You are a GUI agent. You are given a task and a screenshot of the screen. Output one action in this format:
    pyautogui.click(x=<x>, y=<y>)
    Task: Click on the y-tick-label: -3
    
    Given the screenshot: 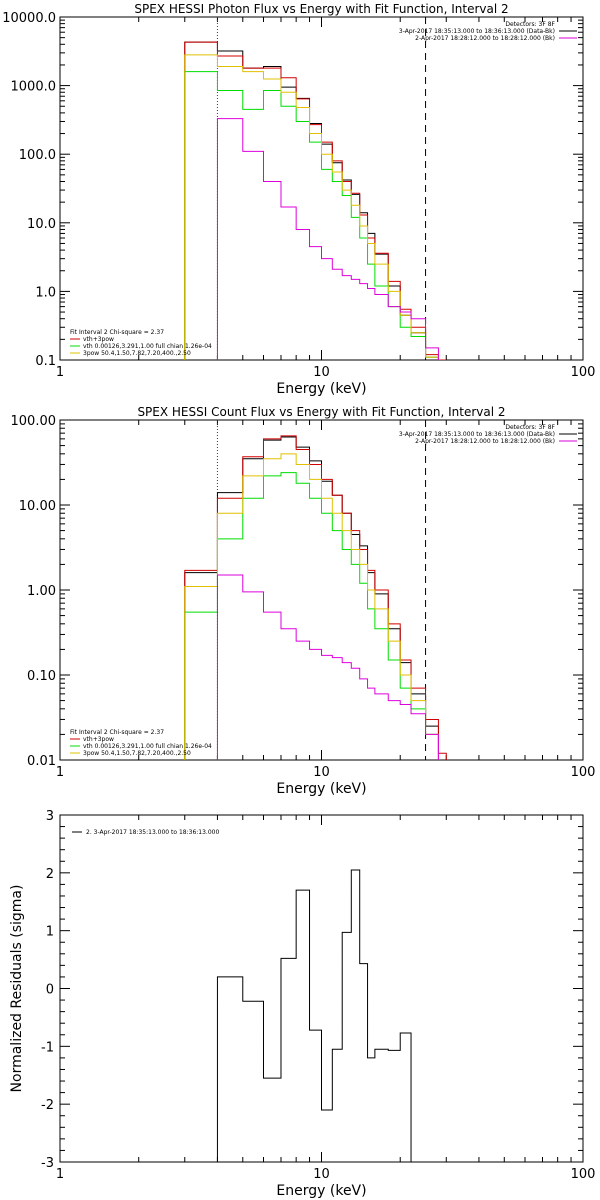 What is the action you would take?
    pyautogui.click(x=47, y=1163)
    